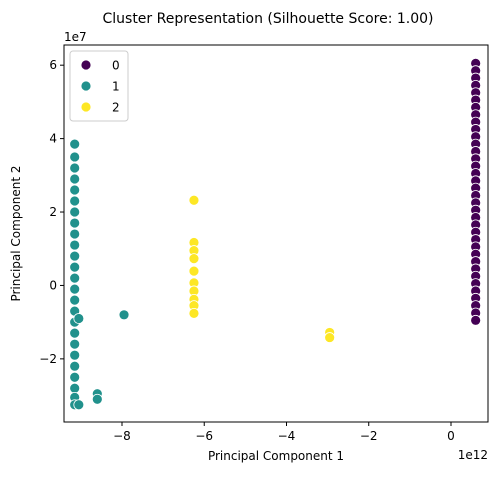 This screenshot has height=501, width=501. What do you see at coordinates (122, 436) in the screenshot?
I see `x-tick-label: −8` at bounding box center [122, 436].